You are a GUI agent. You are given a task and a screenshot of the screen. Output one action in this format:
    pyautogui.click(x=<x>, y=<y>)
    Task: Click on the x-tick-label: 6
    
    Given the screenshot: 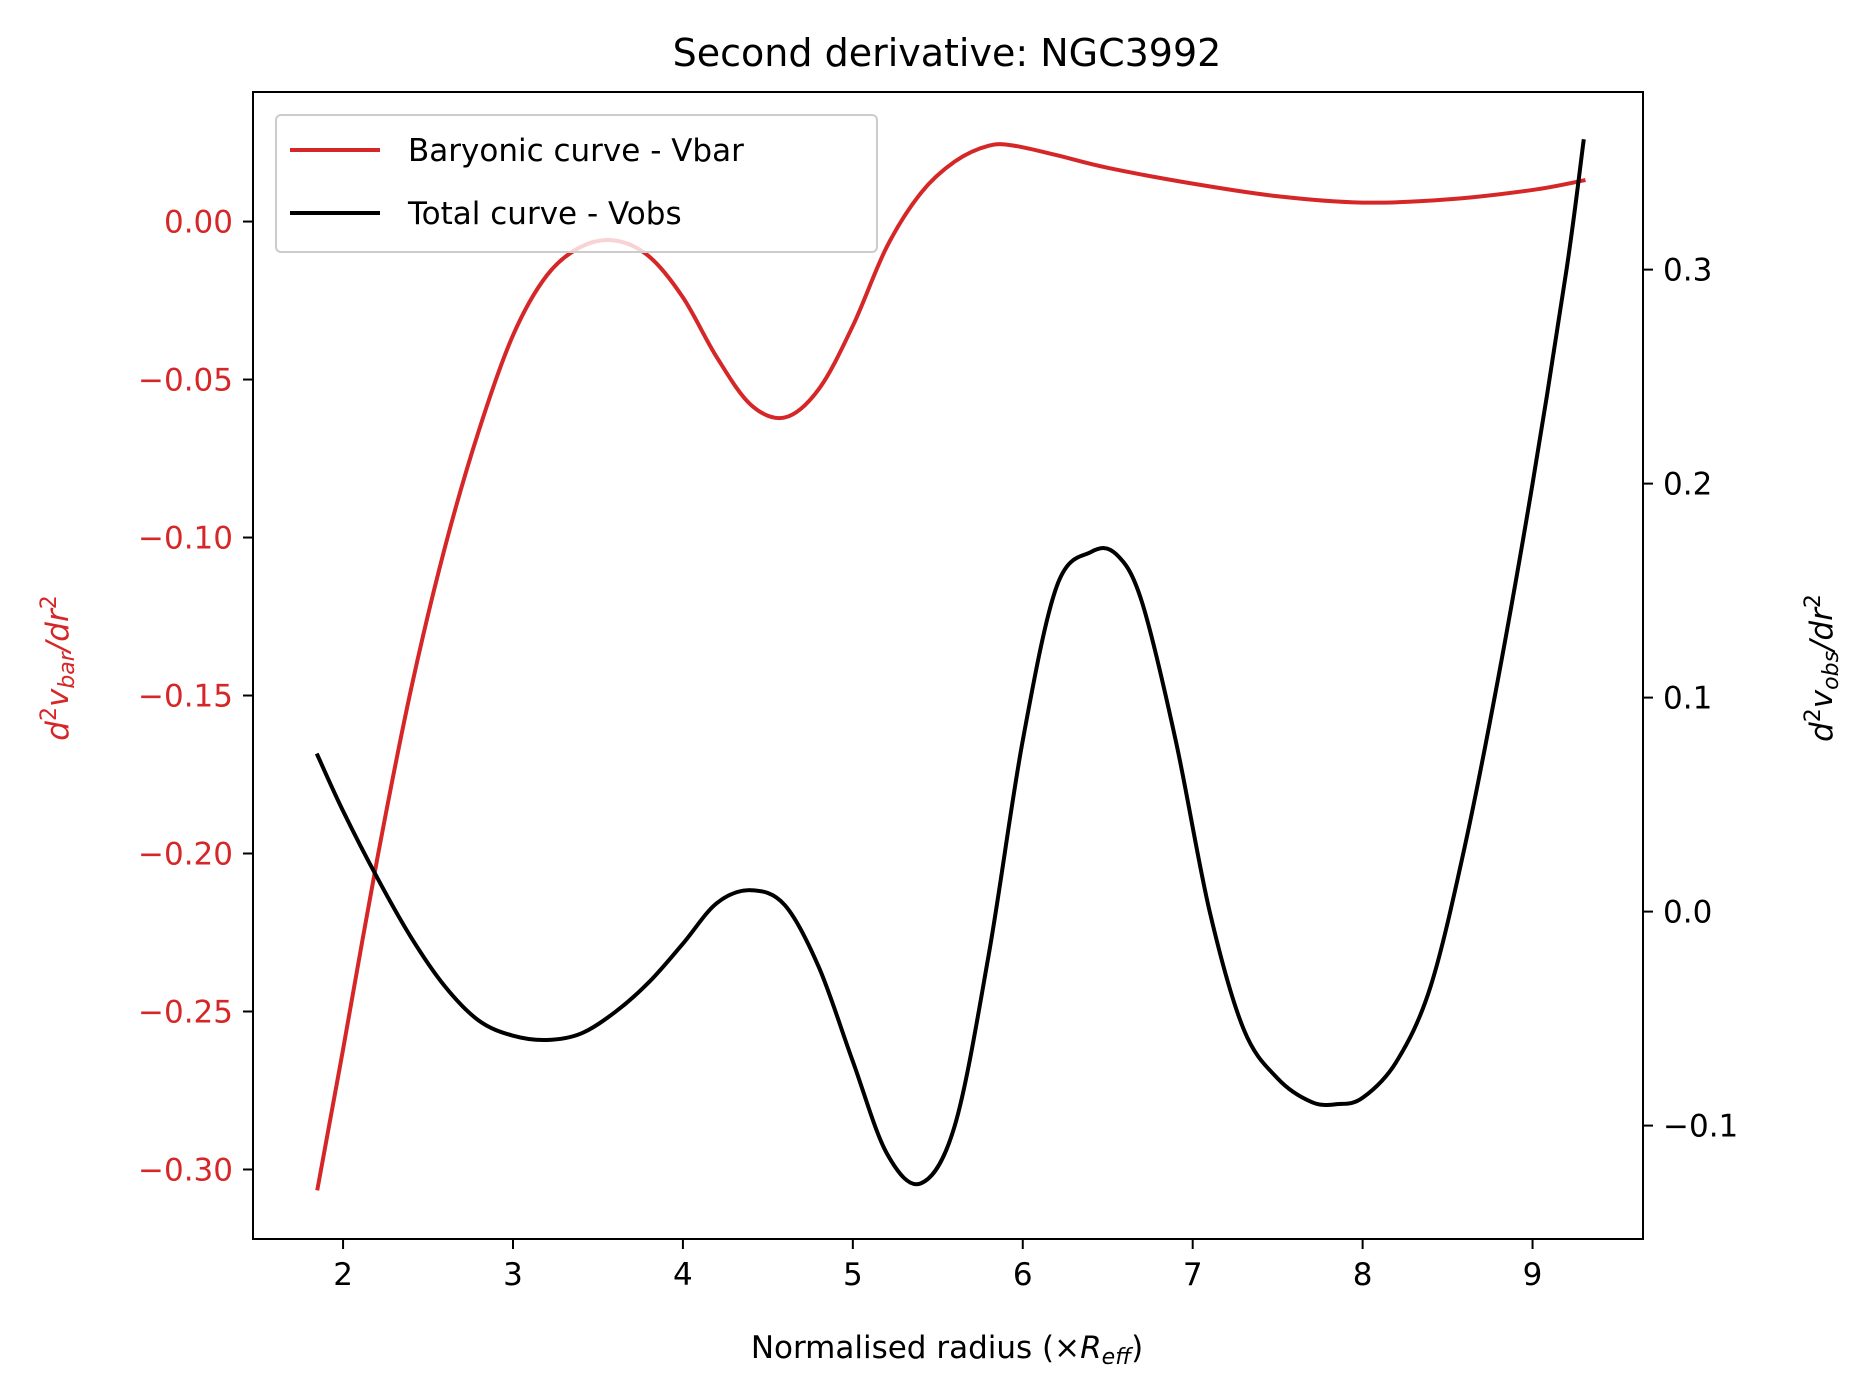 What is the action you would take?
    pyautogui.click(x=1023, y=1275)
    